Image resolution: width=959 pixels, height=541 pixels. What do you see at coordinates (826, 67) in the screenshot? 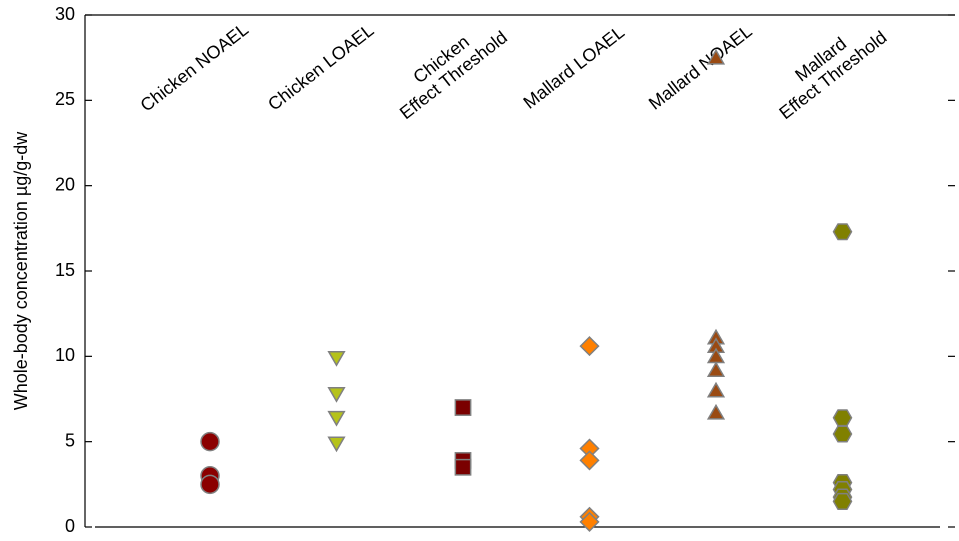
I see `category-label: MallardEffect Threshold` at bounding box center [826, 67].